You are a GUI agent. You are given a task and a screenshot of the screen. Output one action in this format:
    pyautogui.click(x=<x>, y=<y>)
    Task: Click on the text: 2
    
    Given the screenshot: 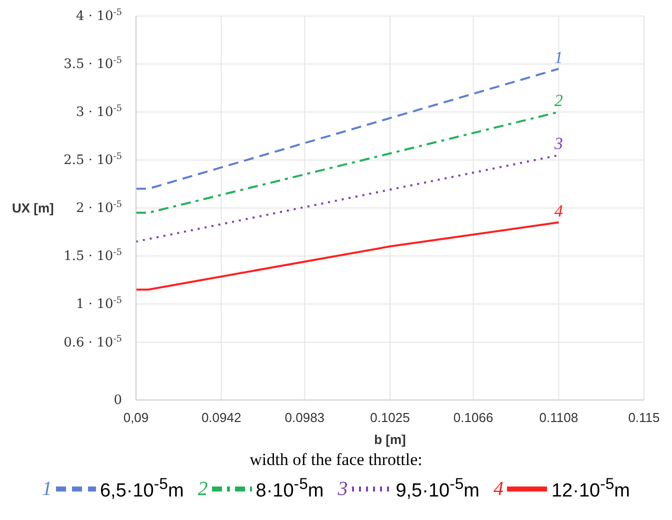 What is the action you would take?
    pyautogui.click(x=203, y=489)
    